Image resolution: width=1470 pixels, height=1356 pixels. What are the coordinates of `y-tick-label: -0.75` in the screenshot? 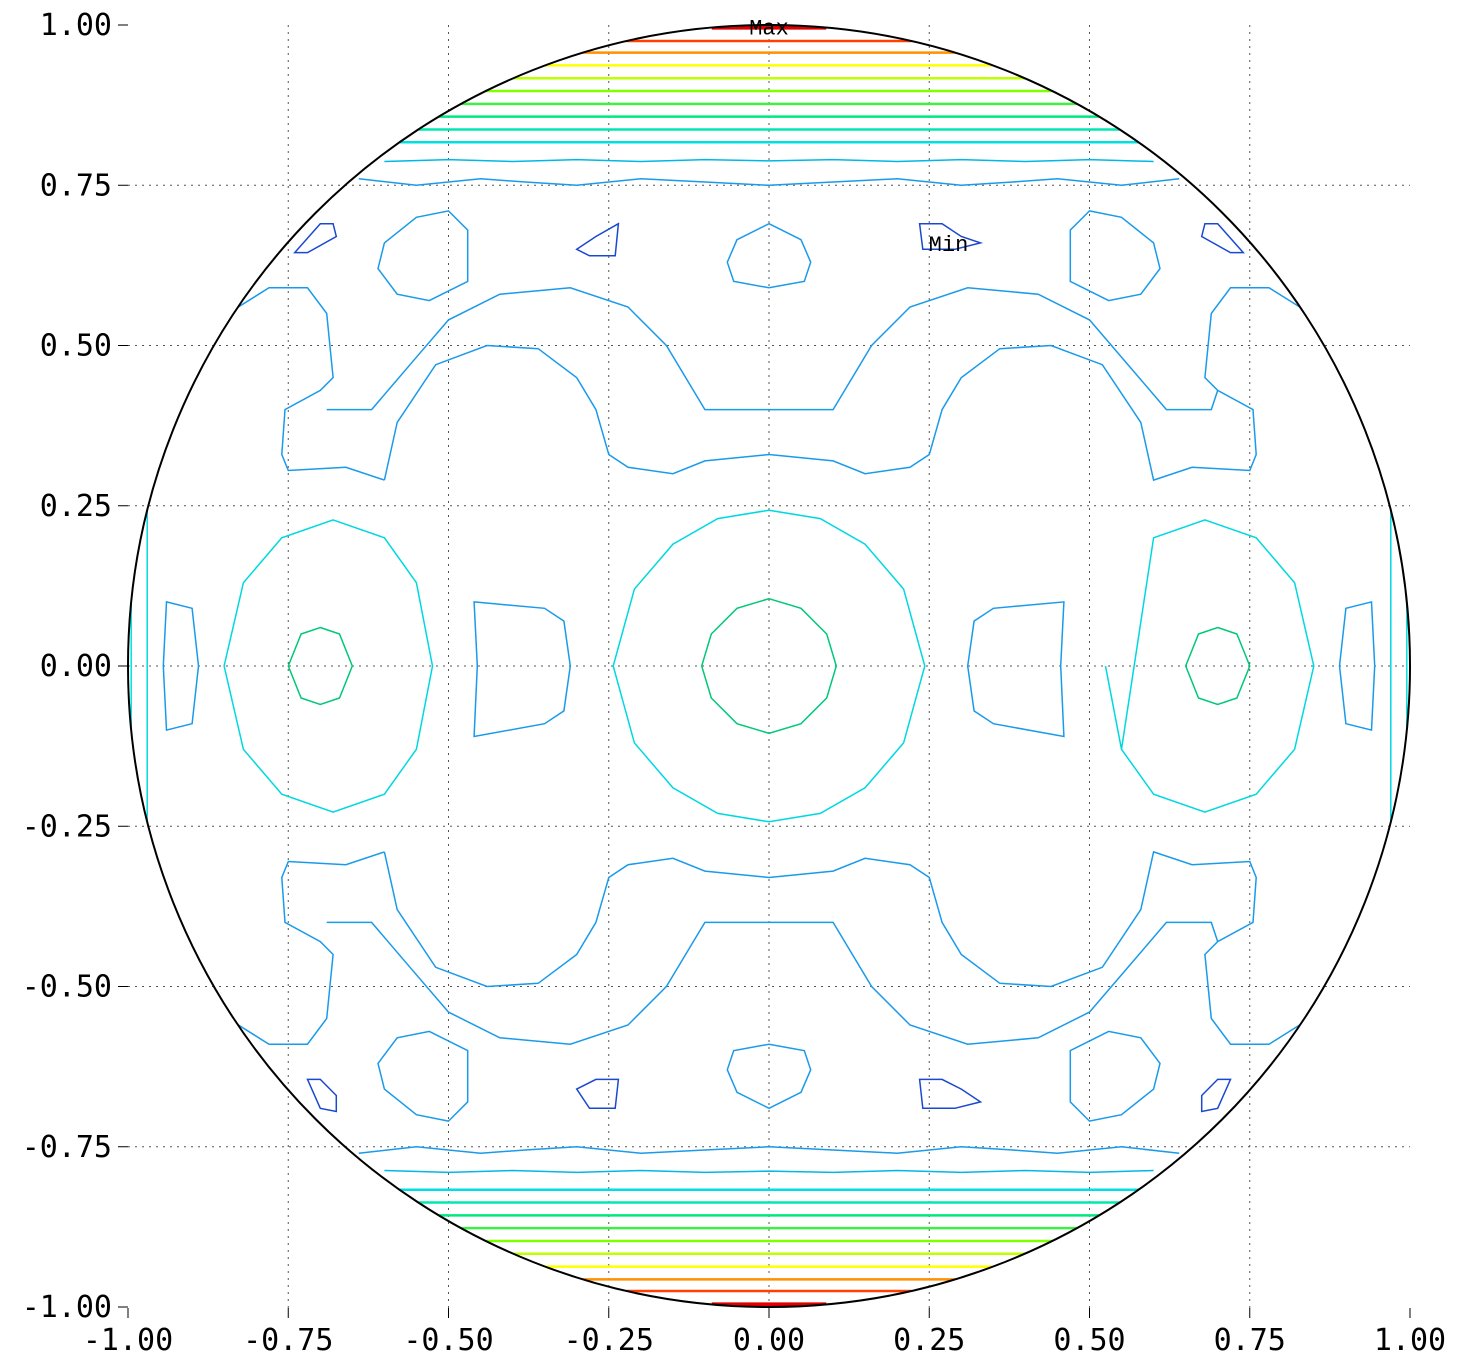 It's located at (67, 1147).